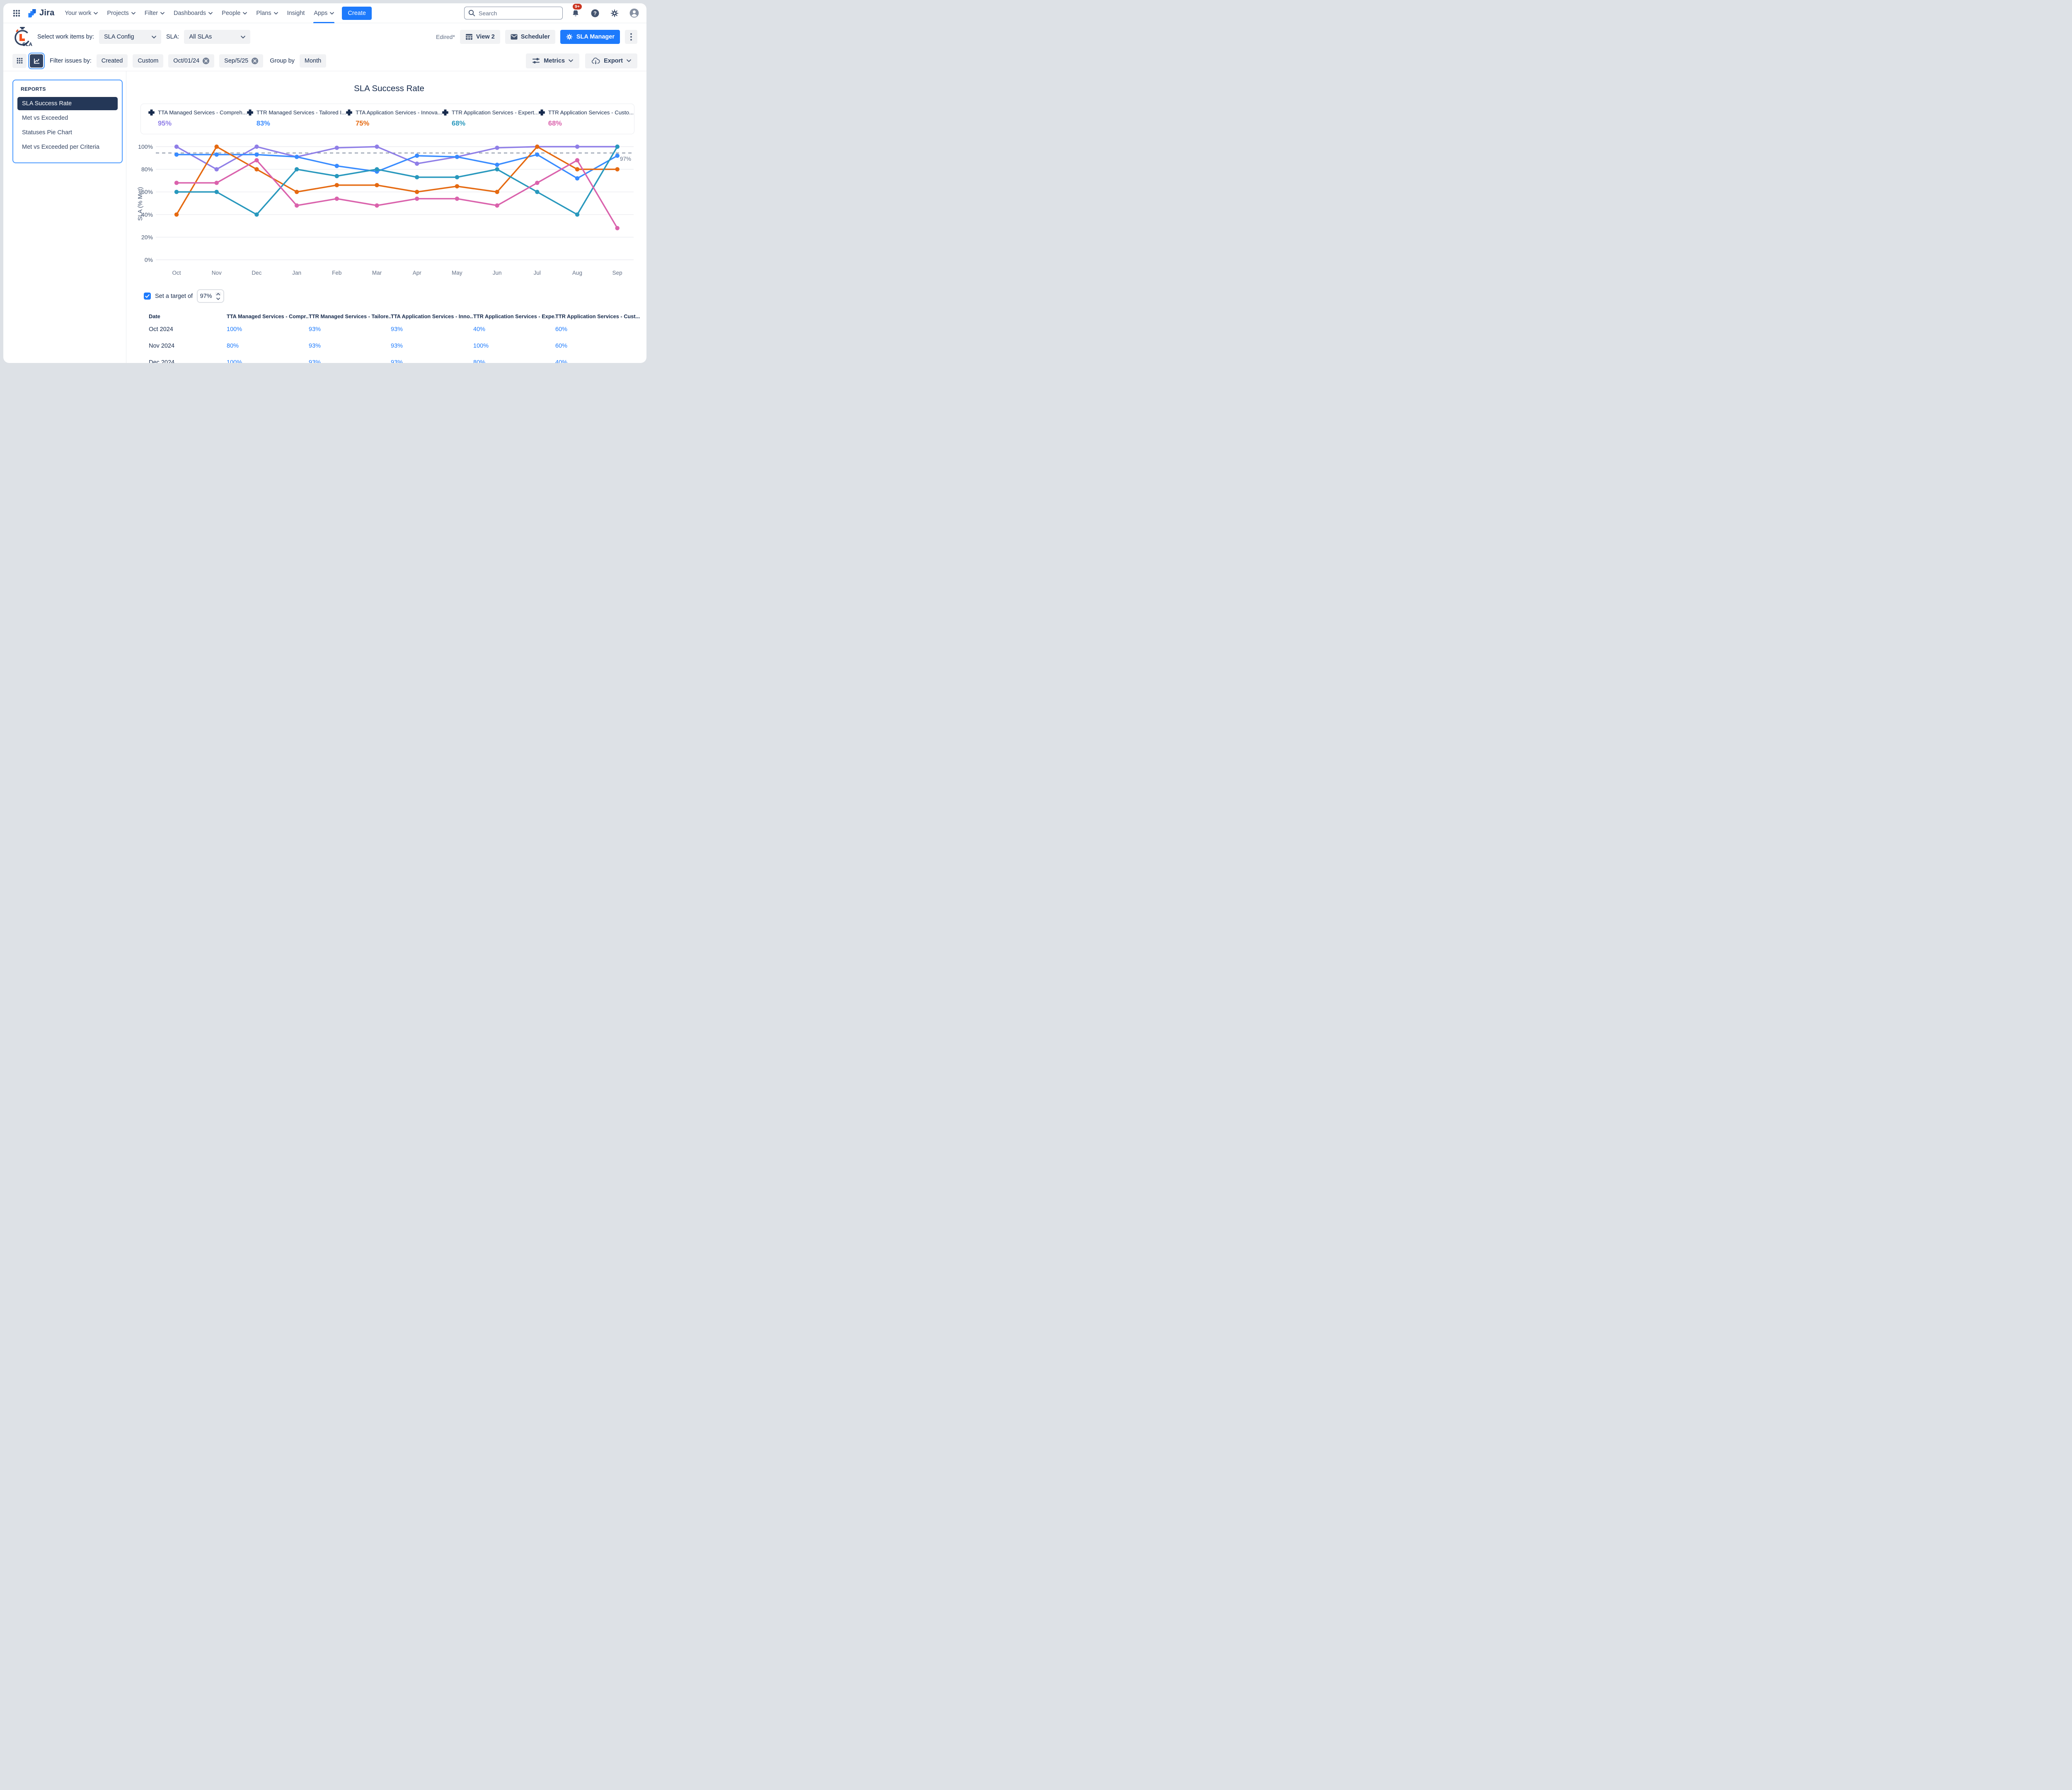 The height and width of the screenshot is (1790, 2072). What do you see at coordinates (611, 60) in the screenshot?
I see `export-button: Export` at bounding box center [611, 60].